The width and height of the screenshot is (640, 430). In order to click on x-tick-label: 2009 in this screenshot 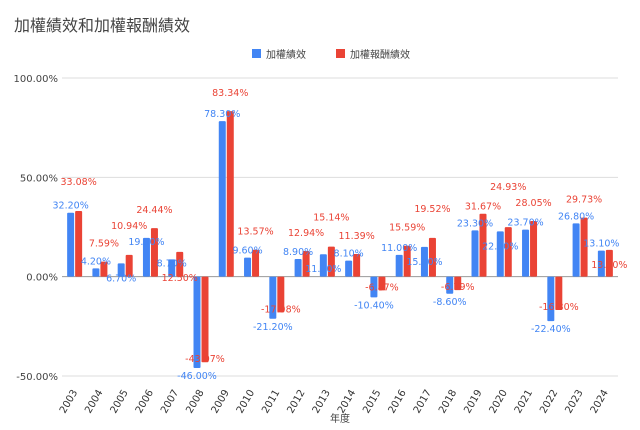, I will do `click(221, 402)`.